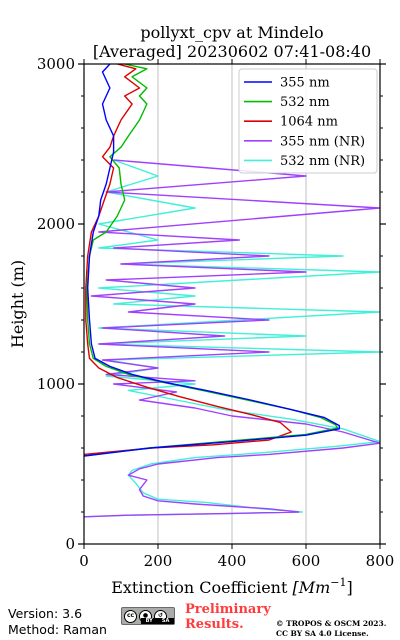 Image resolution: width=400 pixels, height=640 pixels. What do you see at coordinates (57, 629) in the screenshot?
I see `method-text: Method: Raman` at bounding box center [57, 629].